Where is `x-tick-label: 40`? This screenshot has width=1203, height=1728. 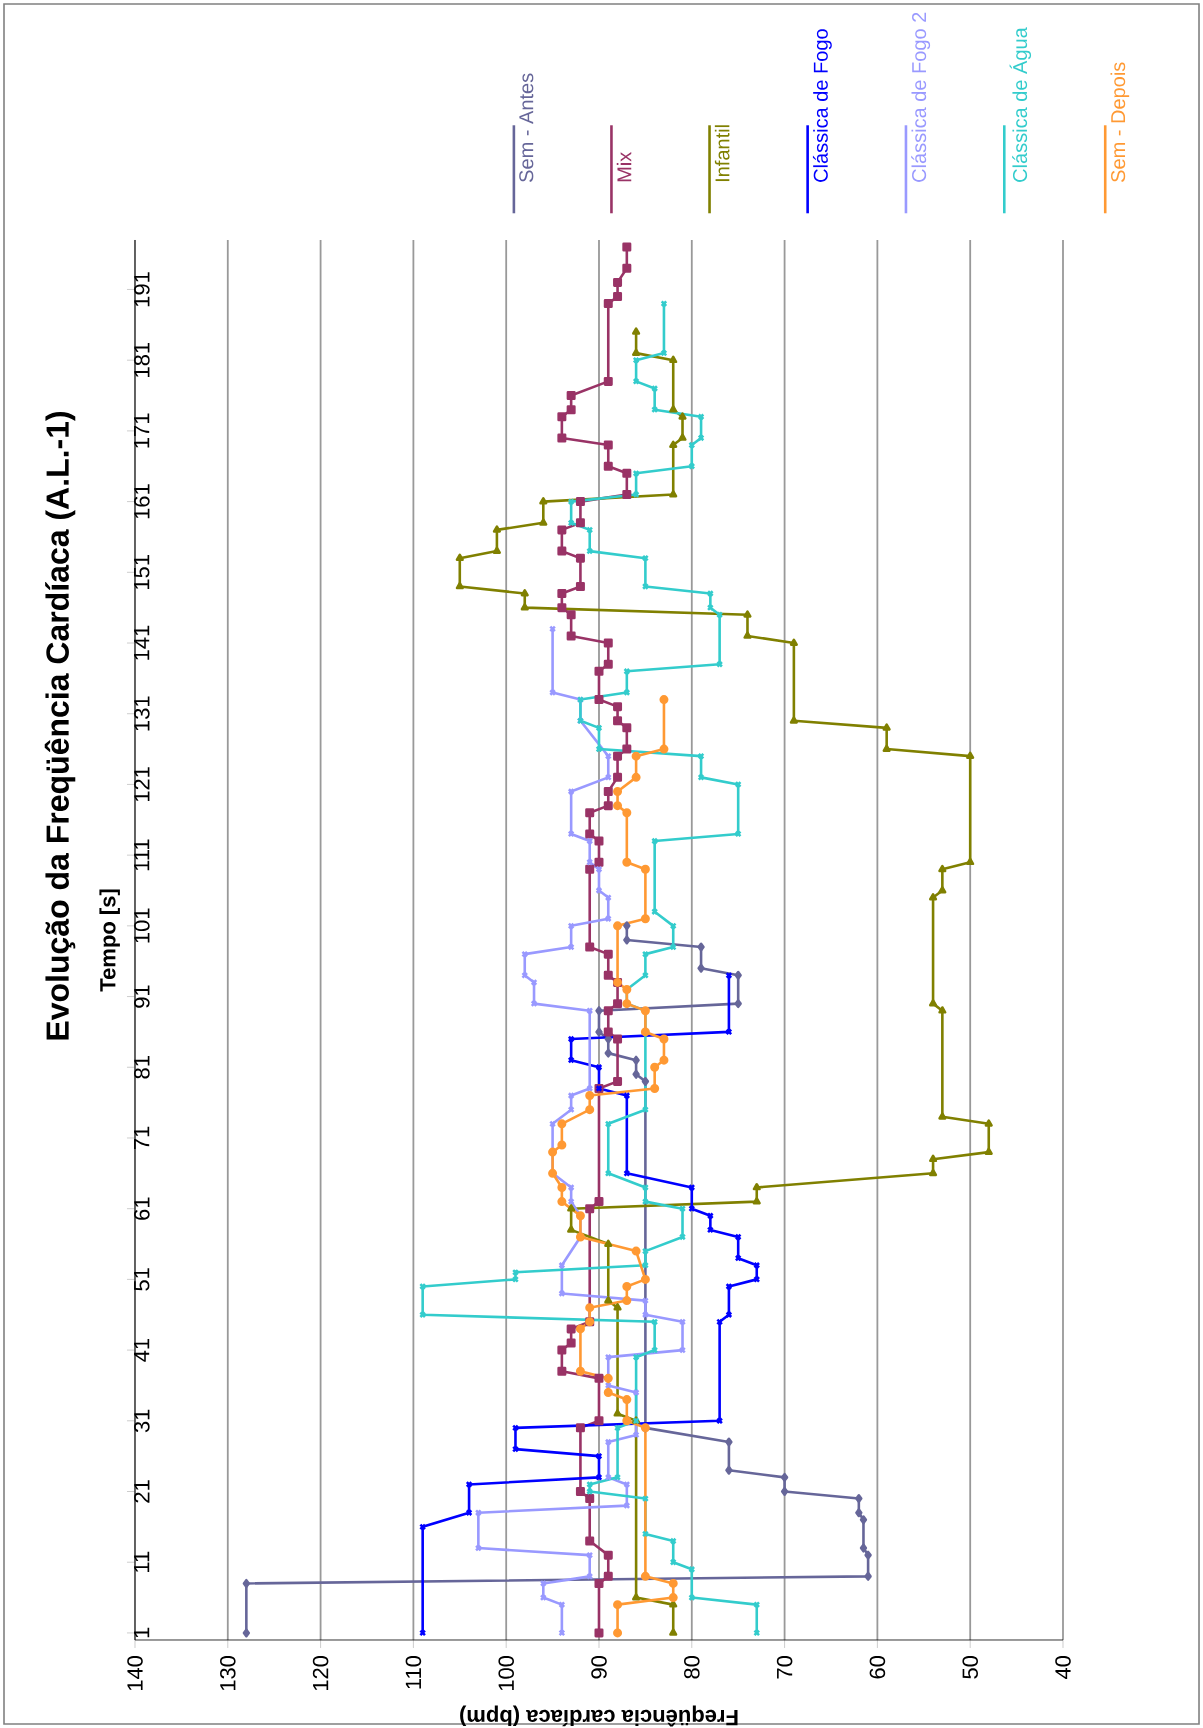 x-tick-label: 40 is located at coordinates (1063, 1667).